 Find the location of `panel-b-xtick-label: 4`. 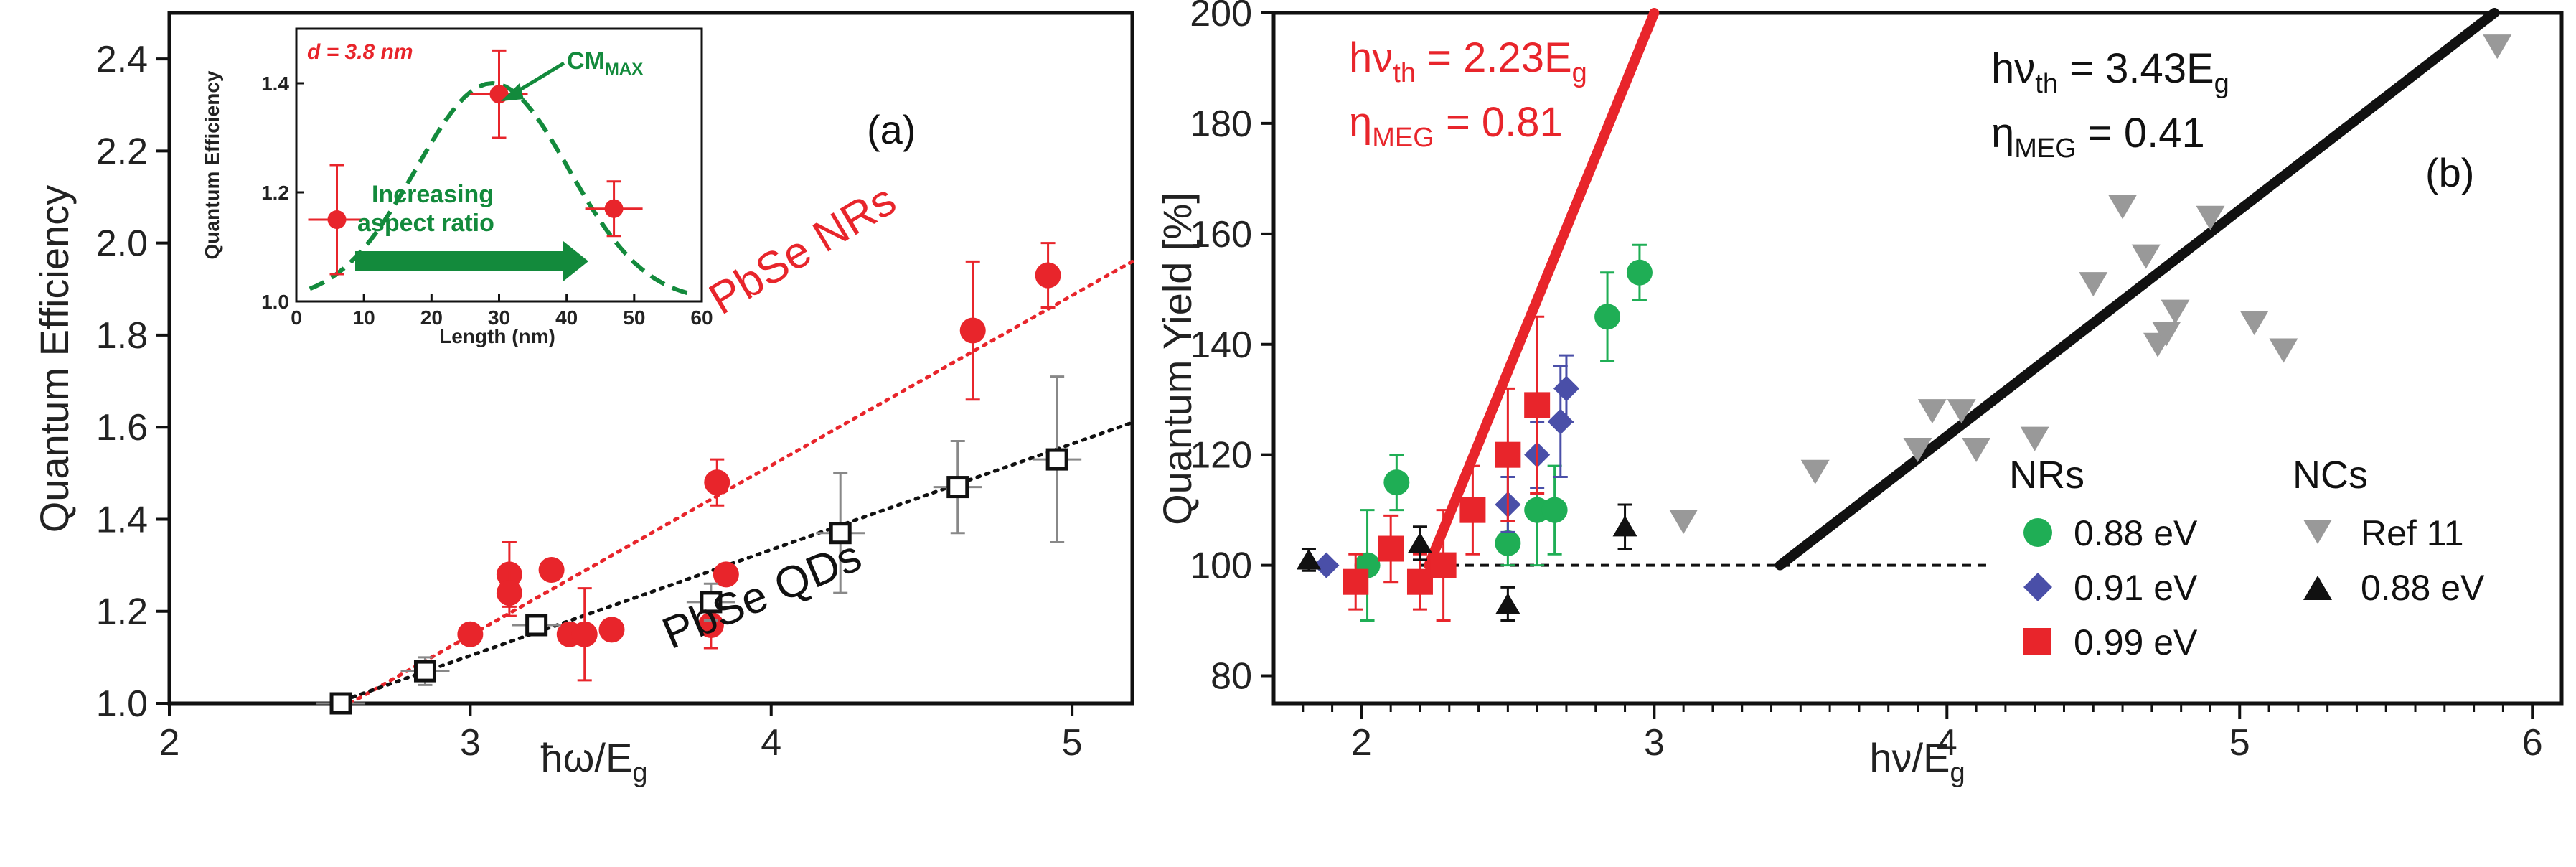

panel-b-xtick-label: 4 is located at coordinates (1947, 743).